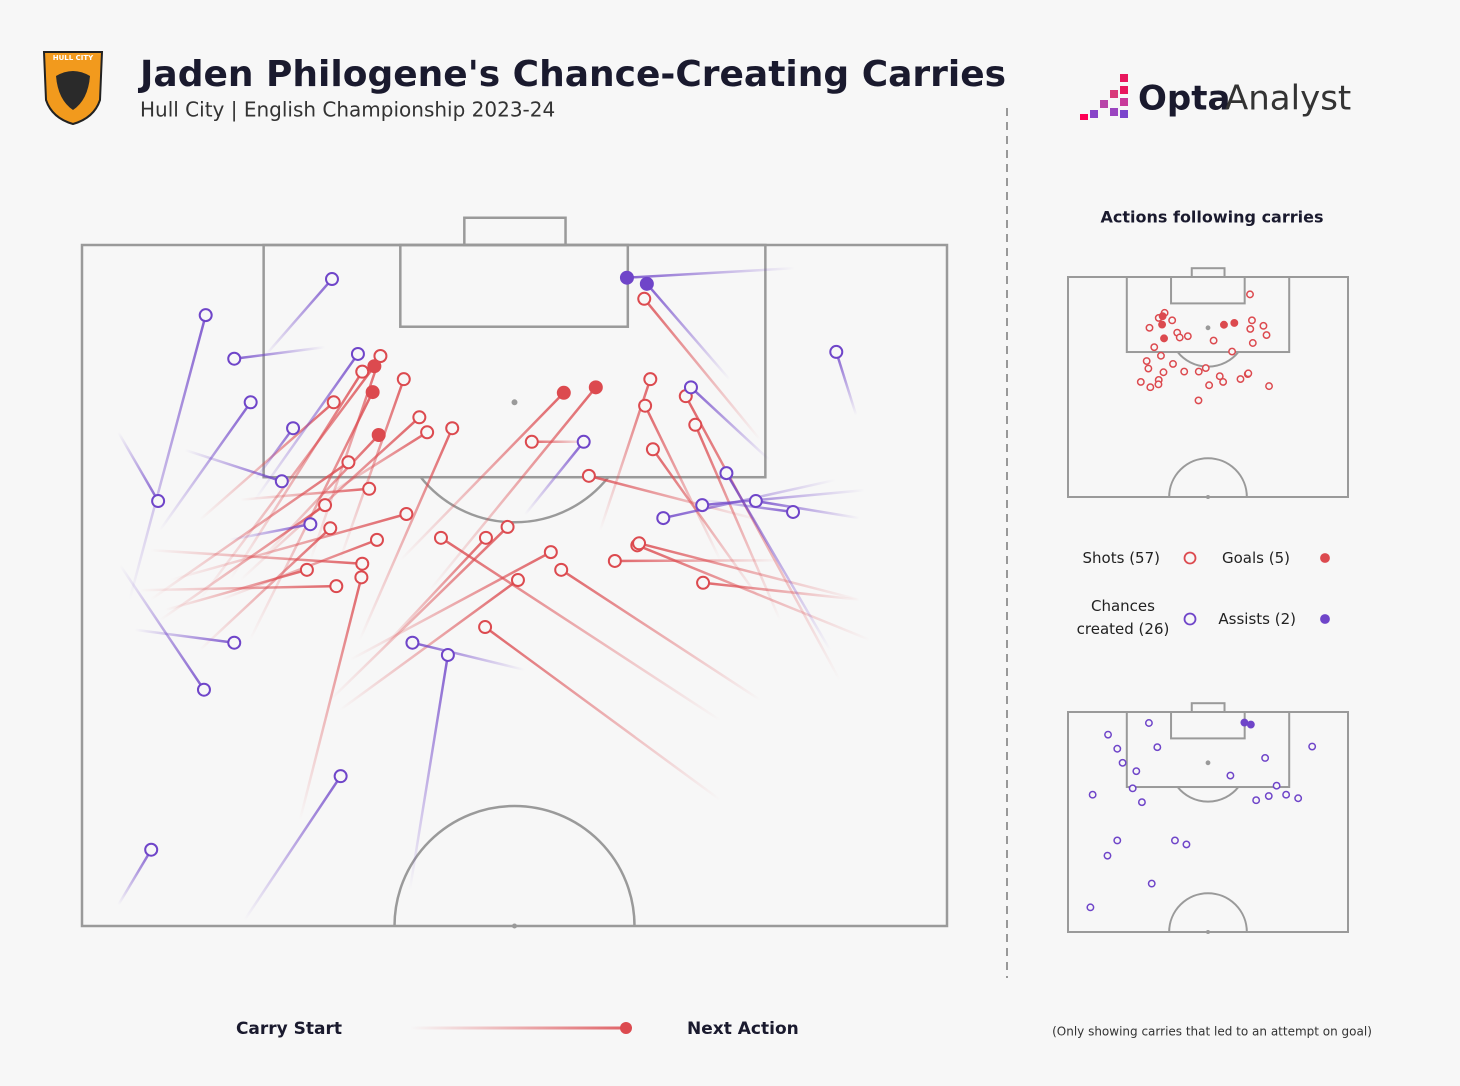 The width and height of the screenshot is (1460, 1086). What do you see at coordinates (347, 110) in the screenshot?
I see `subtitle: Hull City | English Championship 2023-24` at bounding box center [347, 110].